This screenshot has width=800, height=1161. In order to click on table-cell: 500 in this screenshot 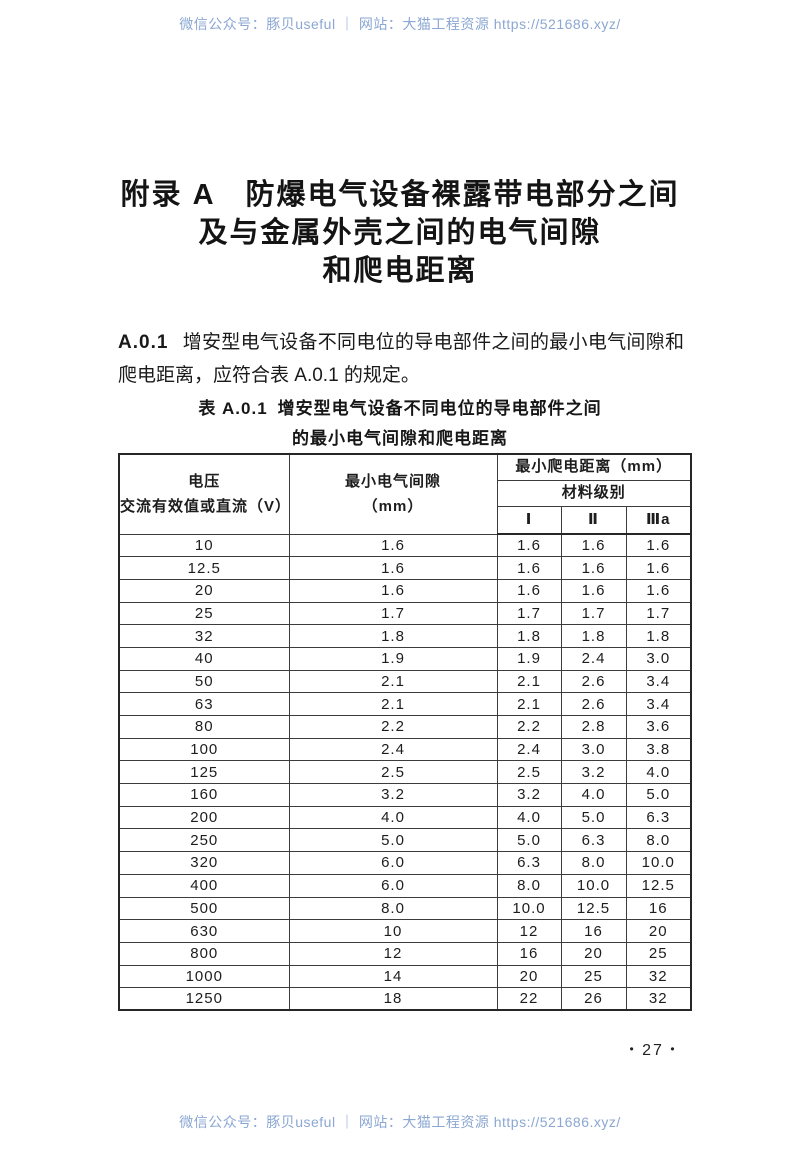, I will do `click(204, 908)`.